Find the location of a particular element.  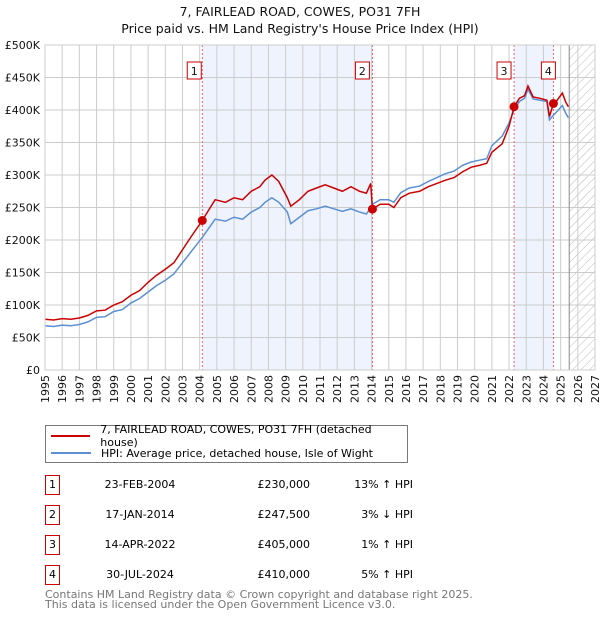

transaction-hpi-diff: 3% ↓ HPI is located at coordinates (387, 514).